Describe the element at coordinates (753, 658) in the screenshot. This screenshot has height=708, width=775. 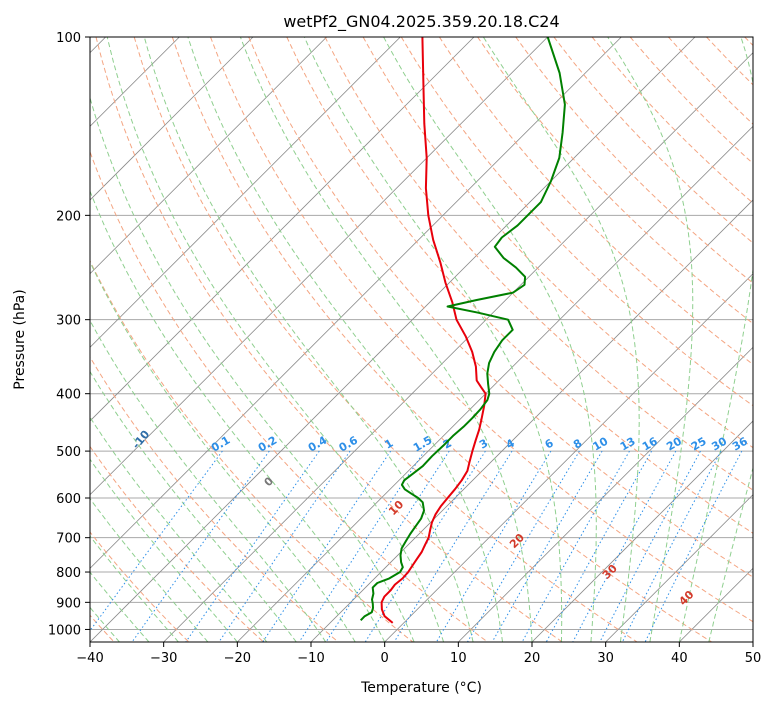
I see `x-tick-label: 50` at that location.